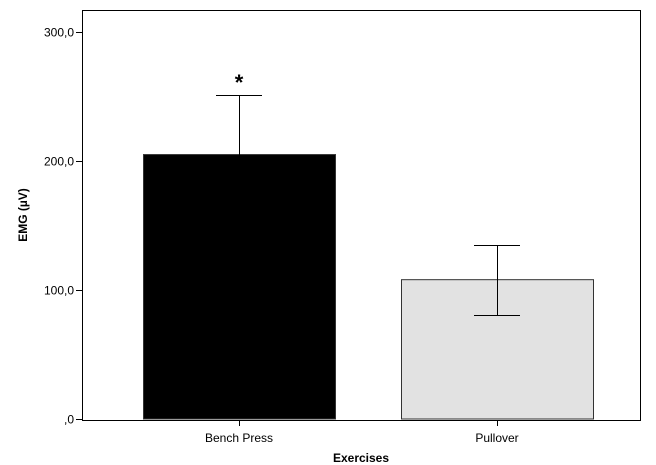  What do you see at coordinates (362, 432) in the screenshot?
I see `x-axis: Bench Press Pullover` at bounding box center [362, 432].